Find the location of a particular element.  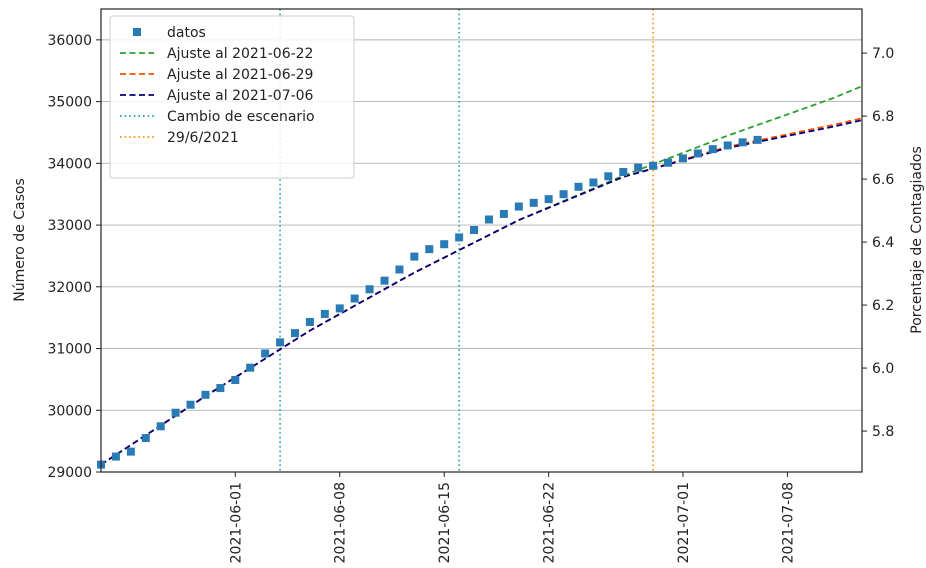

y-right-tick-label: 6.8 is located at coordinates (883, 117).